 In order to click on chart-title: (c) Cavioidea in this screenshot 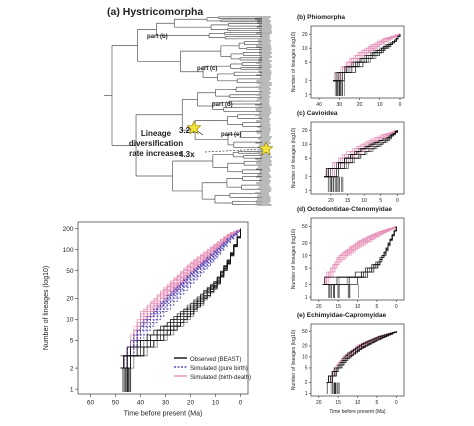, I will do `click(317, 113)`.